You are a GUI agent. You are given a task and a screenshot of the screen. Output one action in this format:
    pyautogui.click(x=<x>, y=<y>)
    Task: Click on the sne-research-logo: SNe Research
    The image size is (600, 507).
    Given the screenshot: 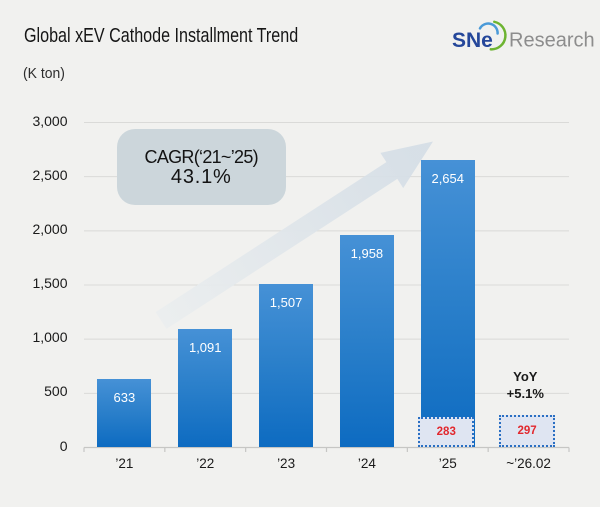 What is the action you would take?
    pyautogui.click(x=523, y=36)
    